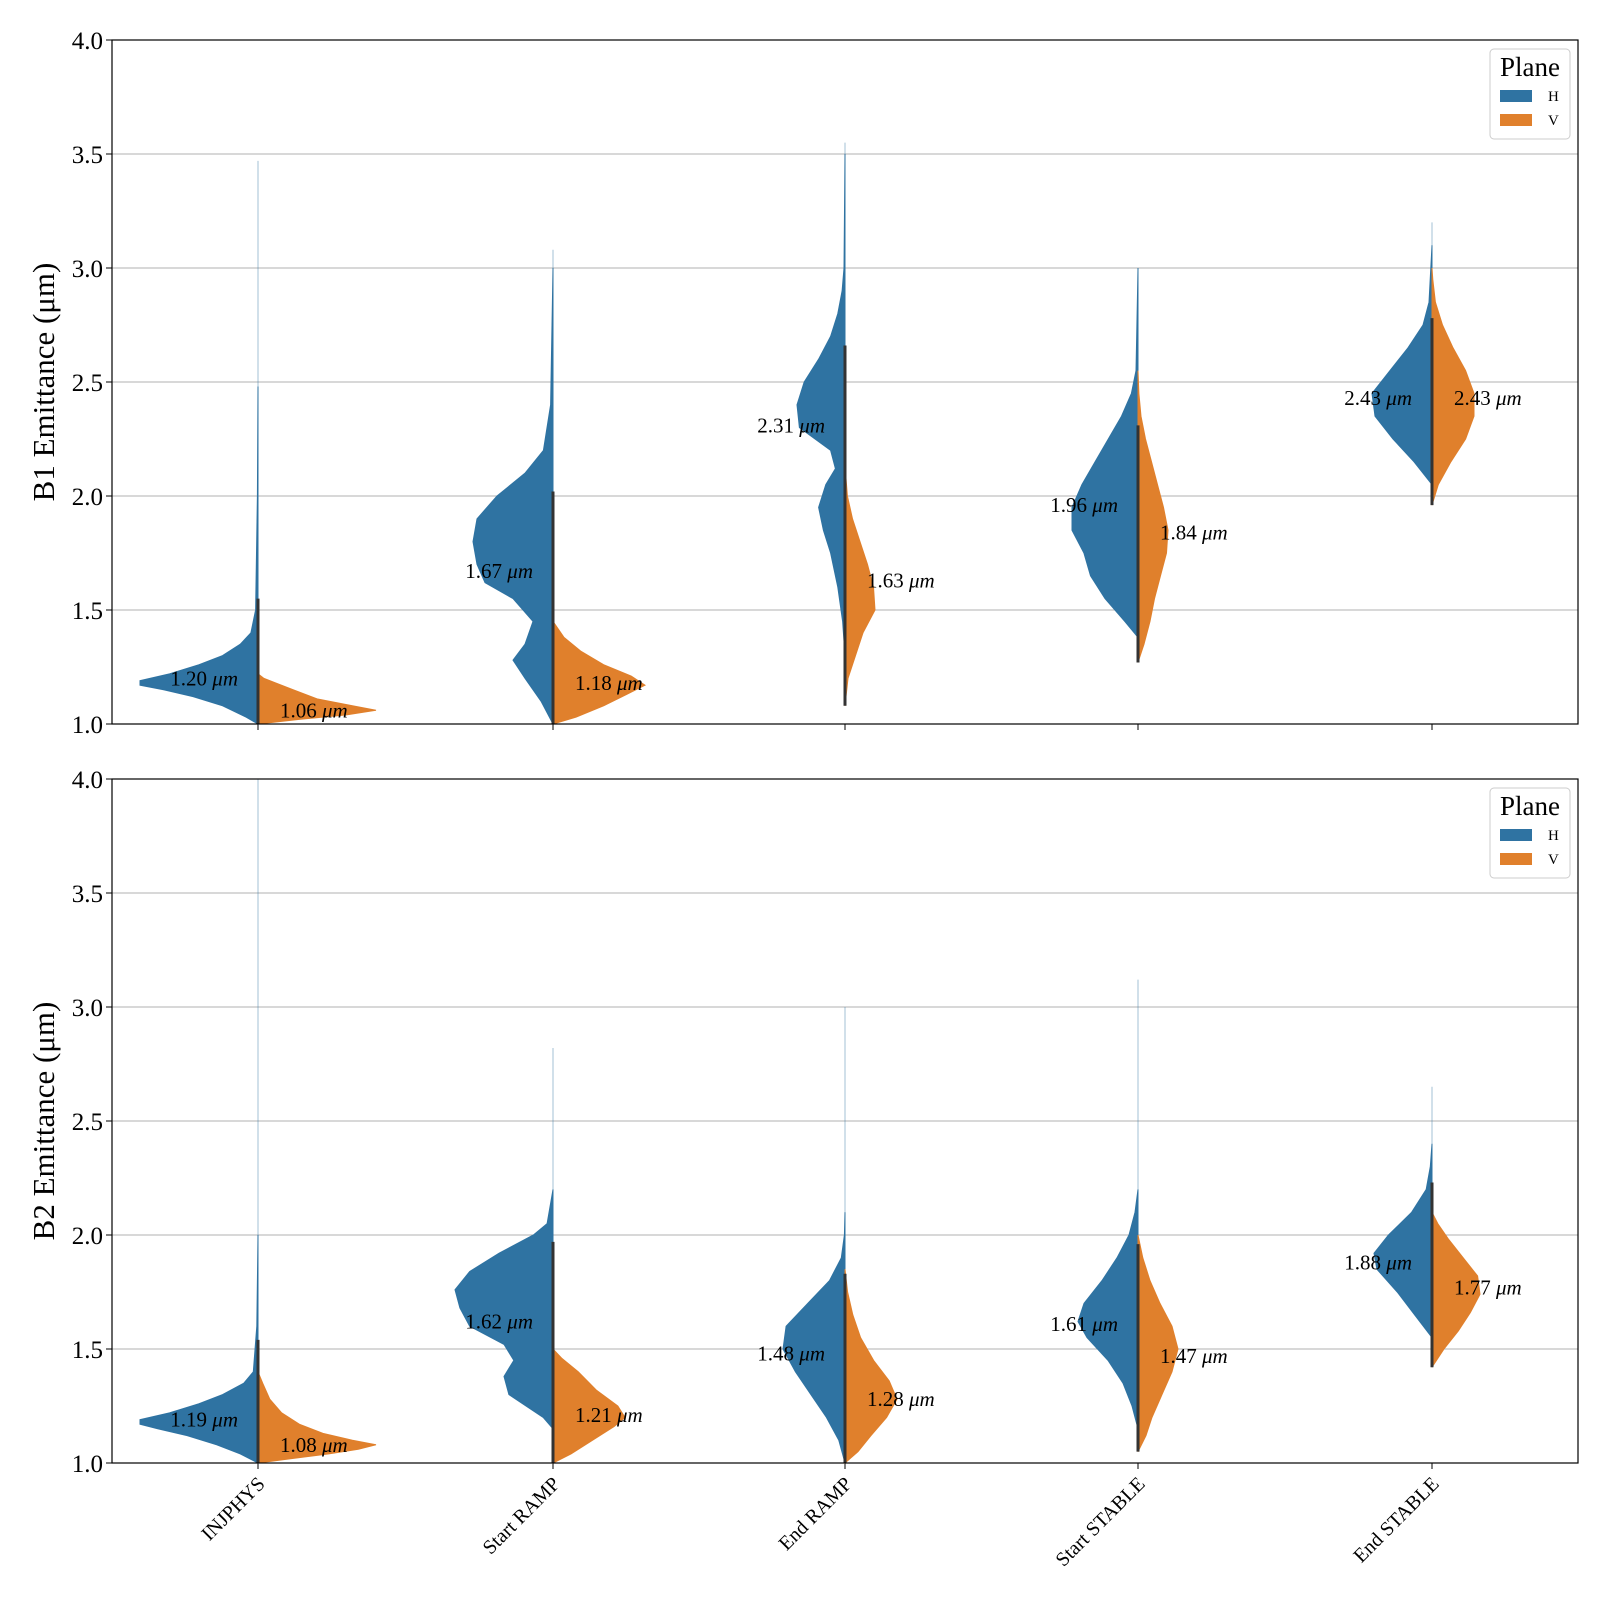 The image size is (1600, 1600). What do you see at coordinates (609, 1415) in the screenshot?
I see `median-label-v: 1.21 μm` at bounding box center [609, 1415].